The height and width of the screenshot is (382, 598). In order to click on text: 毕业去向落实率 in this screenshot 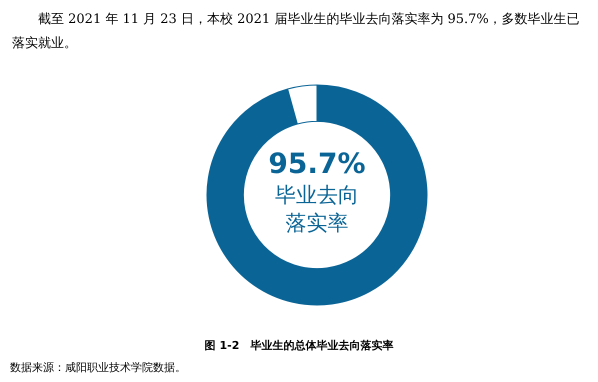, I will do `click(317, 209)`.